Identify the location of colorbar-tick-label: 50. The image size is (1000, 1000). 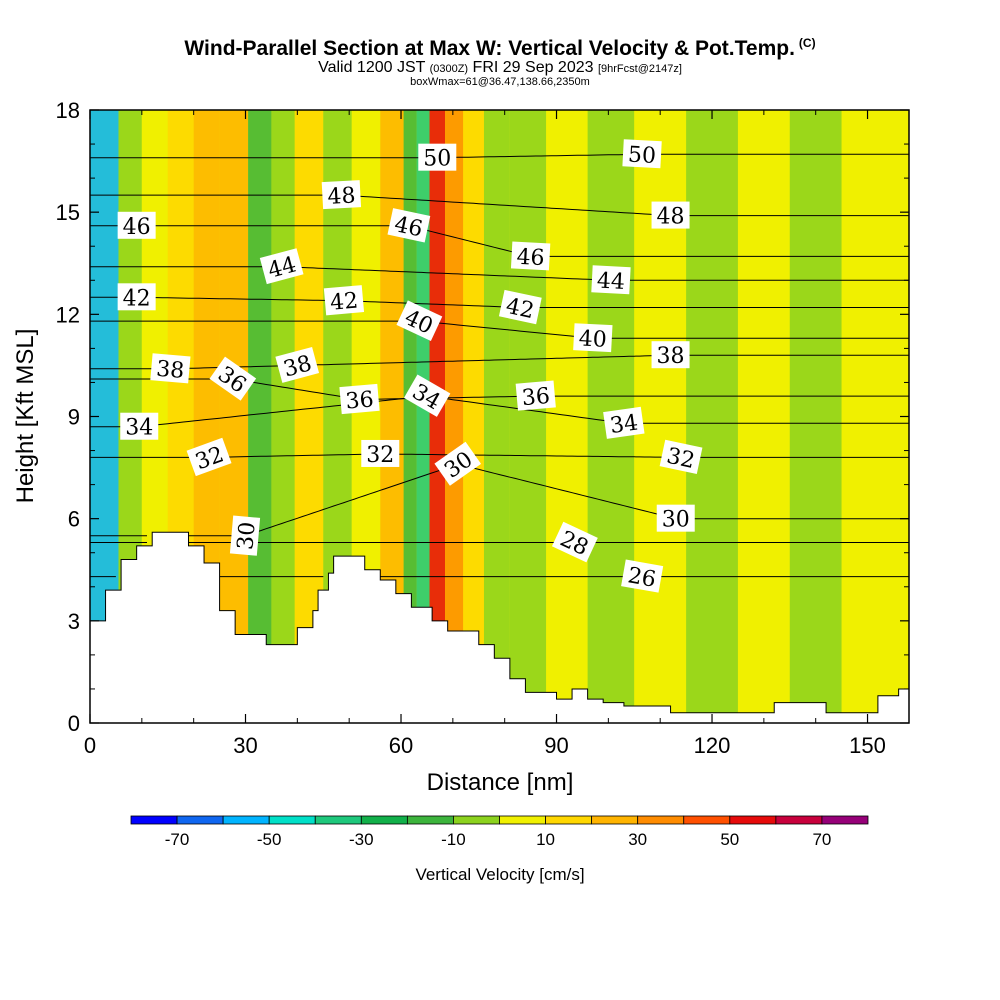
(729, 839).